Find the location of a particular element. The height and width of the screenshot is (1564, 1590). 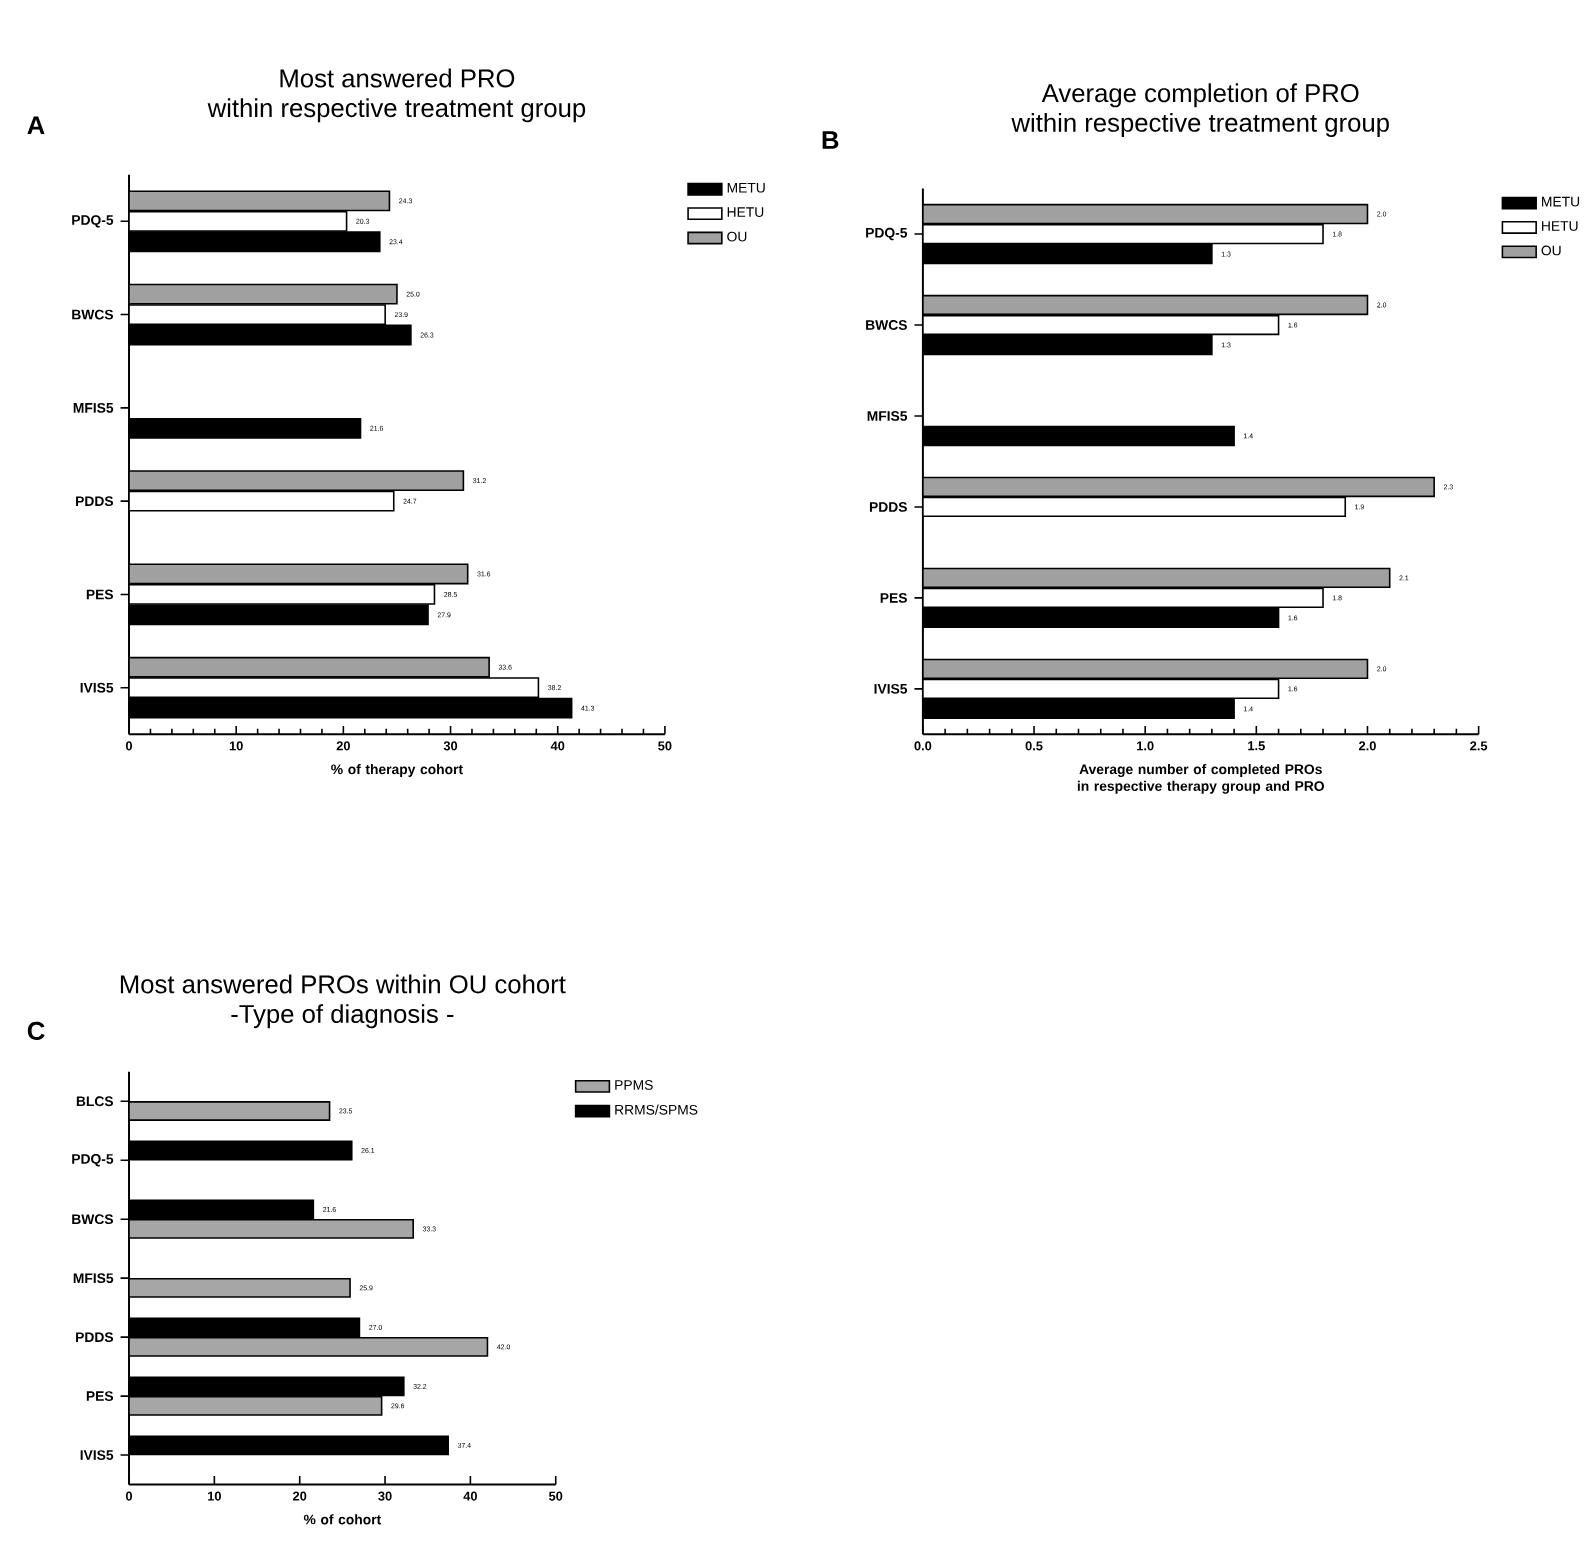

chart-title: Most answered PROs within OU cohort is located at coordinates (343, 984).